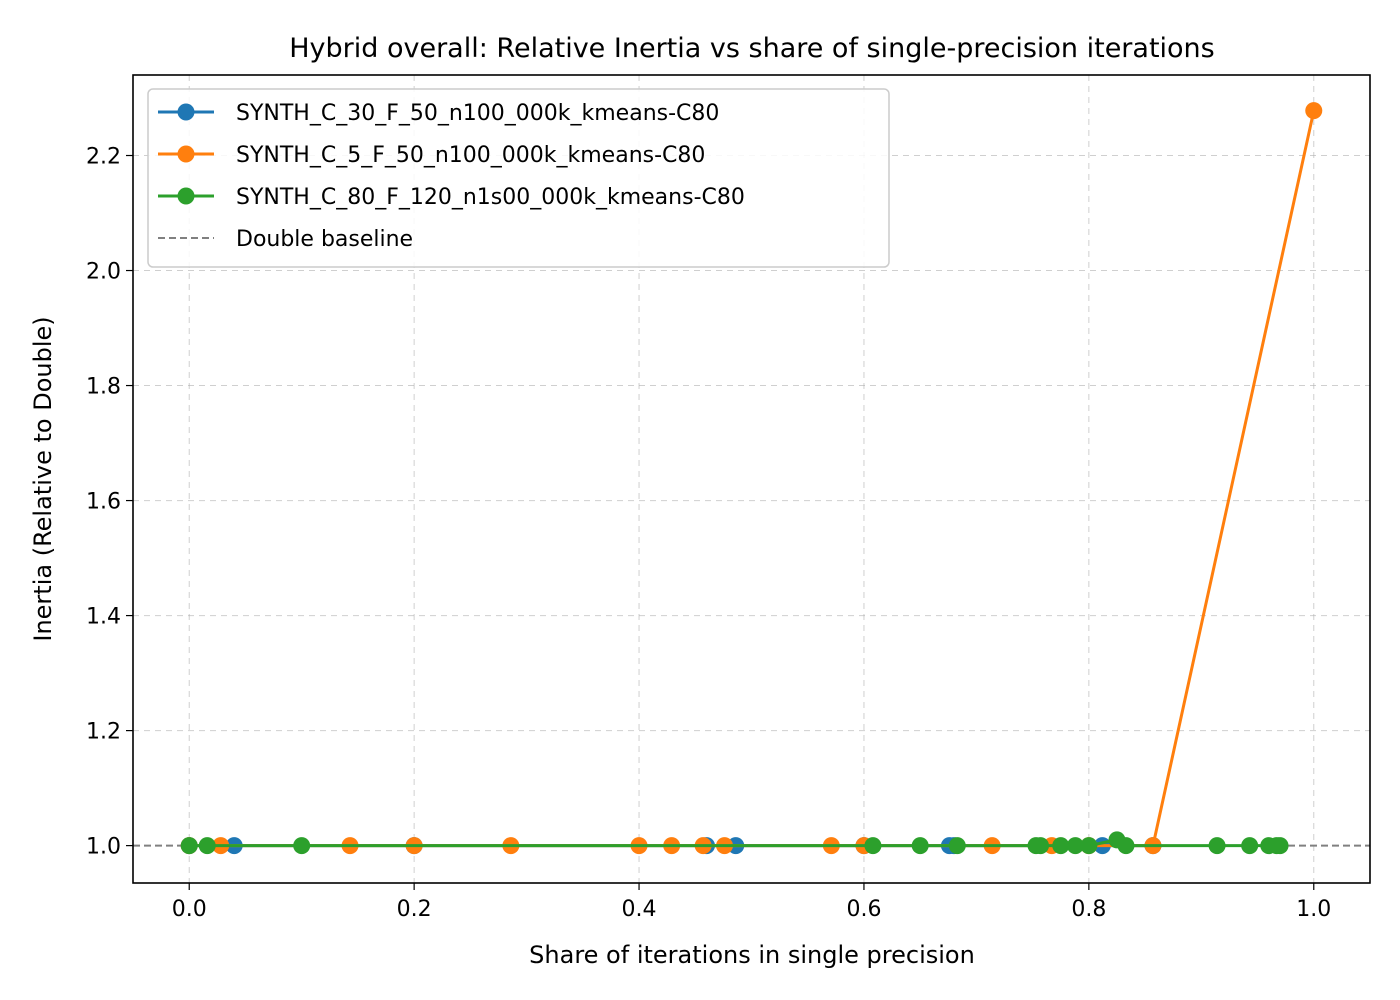  What do you see at coordinates (1313, 909) in the screenshot?
I see `x-tick-label: 1.0` at bounding box center [1313, 909].